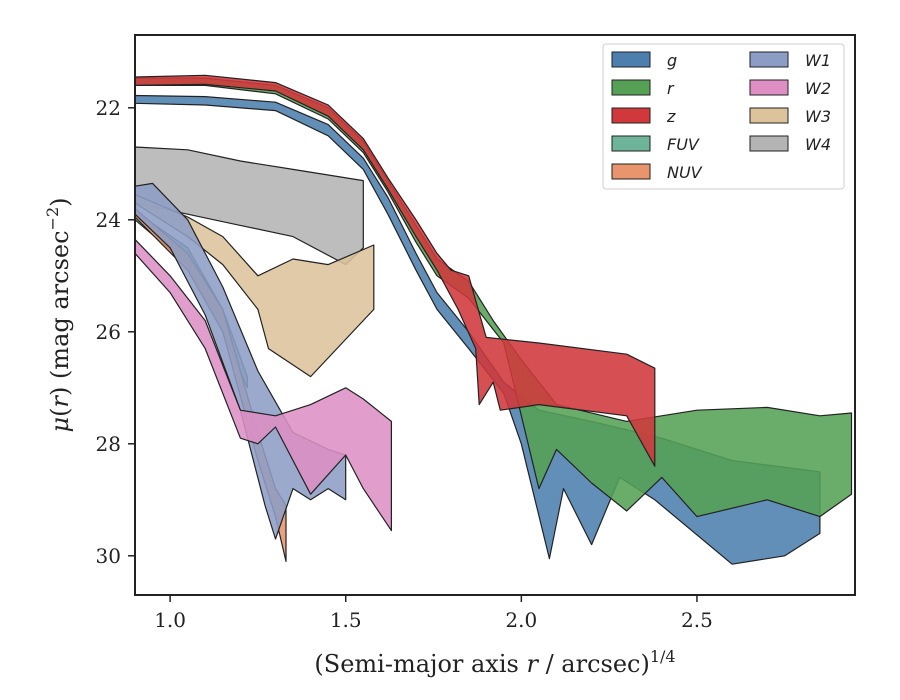 The width and height of the screenshot is (900, 700). I want to click on legend-swatch-r, so click(631, 87).